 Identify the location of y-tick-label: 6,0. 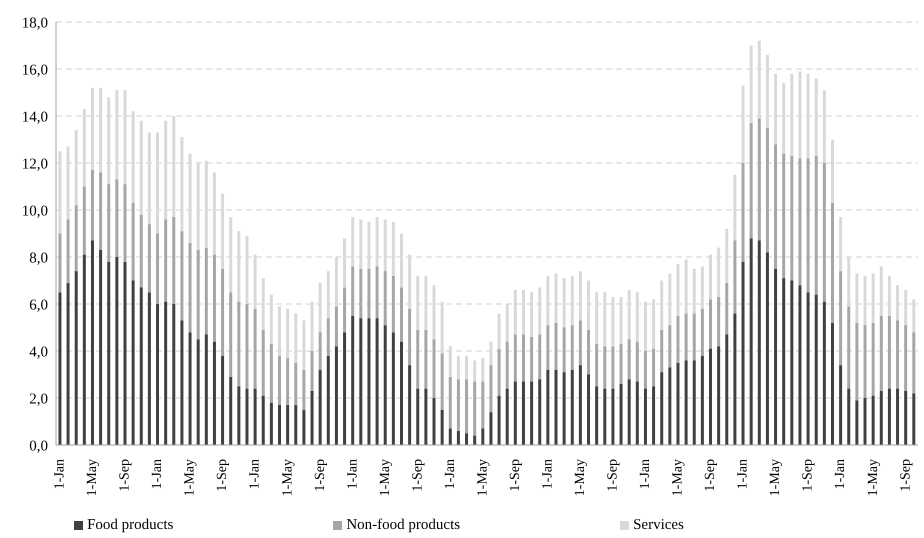
(38, 305).